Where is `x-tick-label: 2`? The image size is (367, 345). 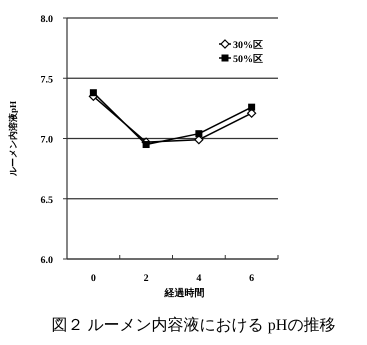
x-tick-label: 2 is located at coordinates (146, 278).